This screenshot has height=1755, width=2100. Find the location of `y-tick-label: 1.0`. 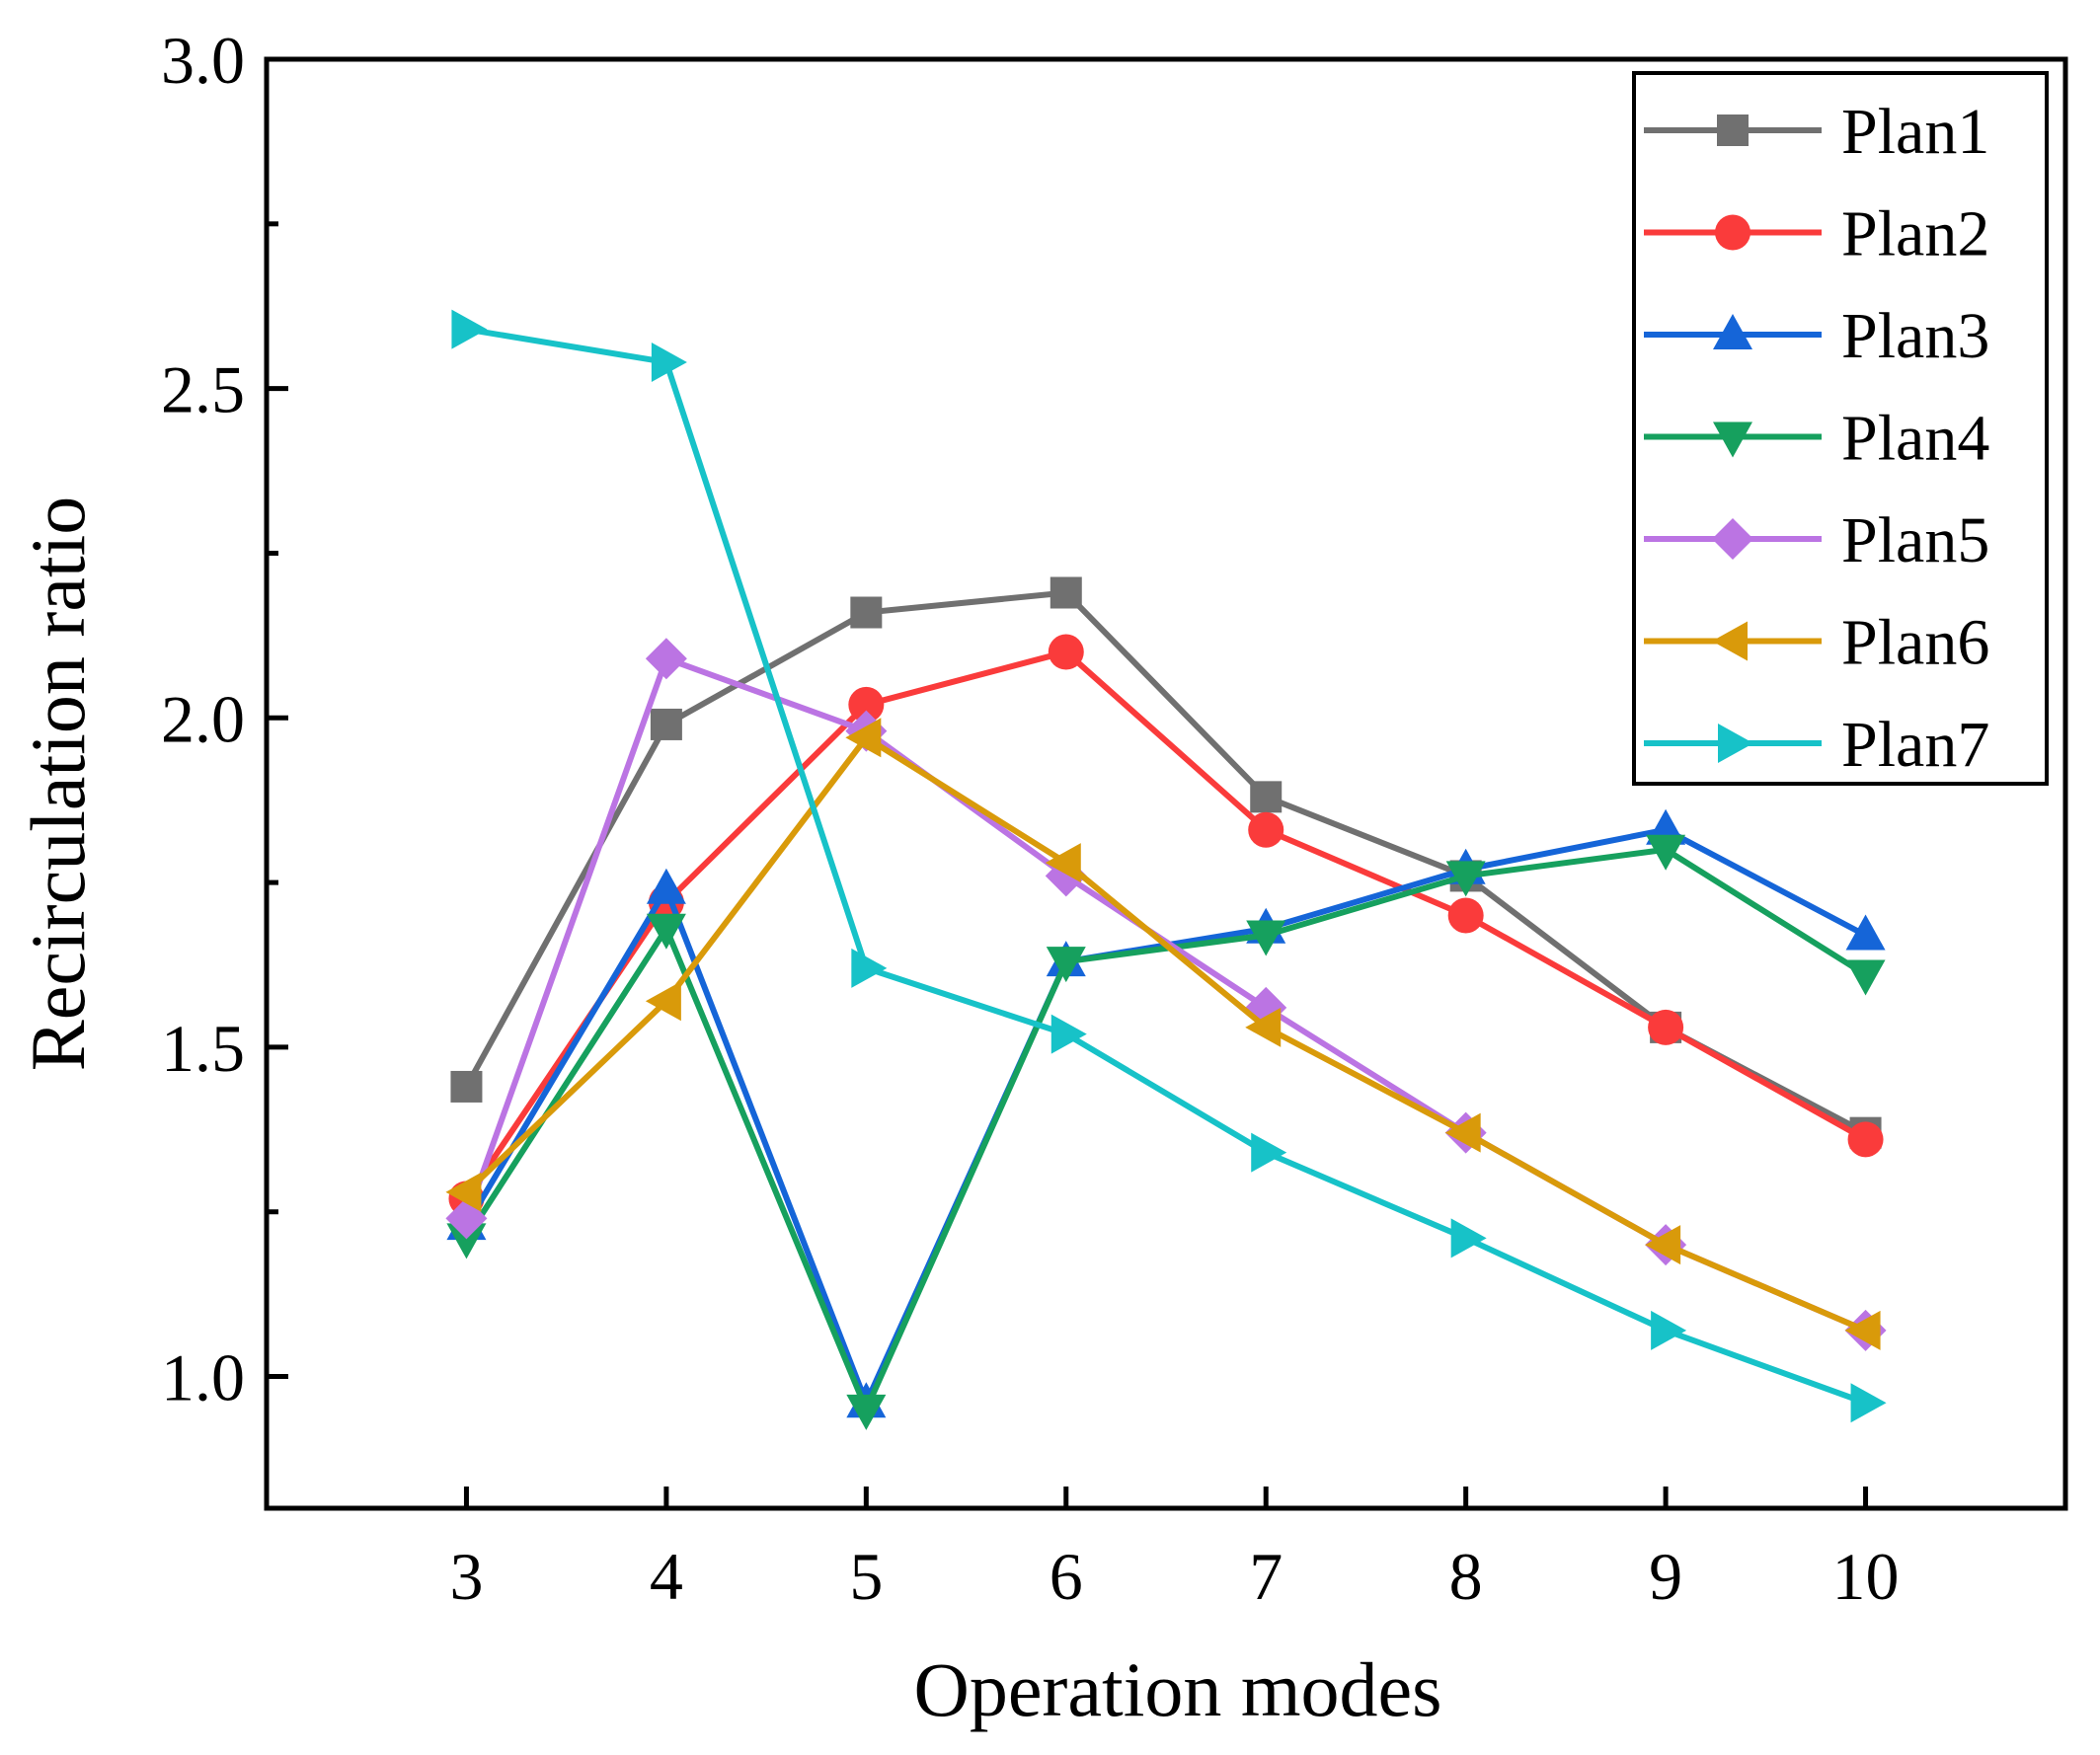

y-tick-label: 1.0 is located at coordinates (203, 1378).